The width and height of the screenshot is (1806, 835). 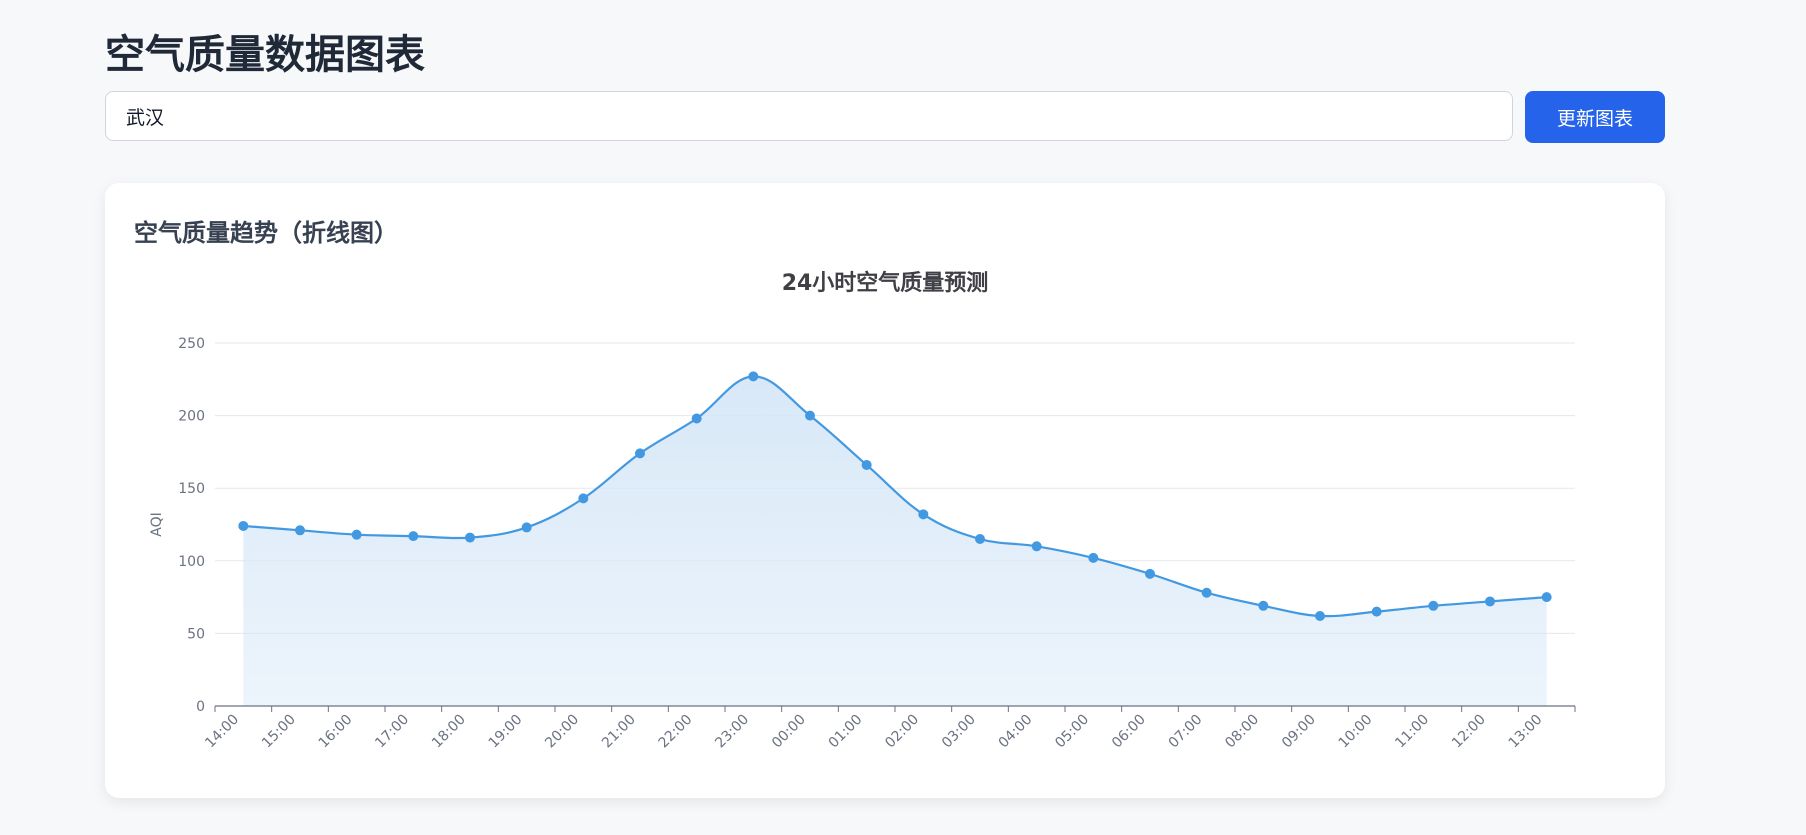 I want to click on x-tick-label: 11:00, so click(x=1412, y=732).